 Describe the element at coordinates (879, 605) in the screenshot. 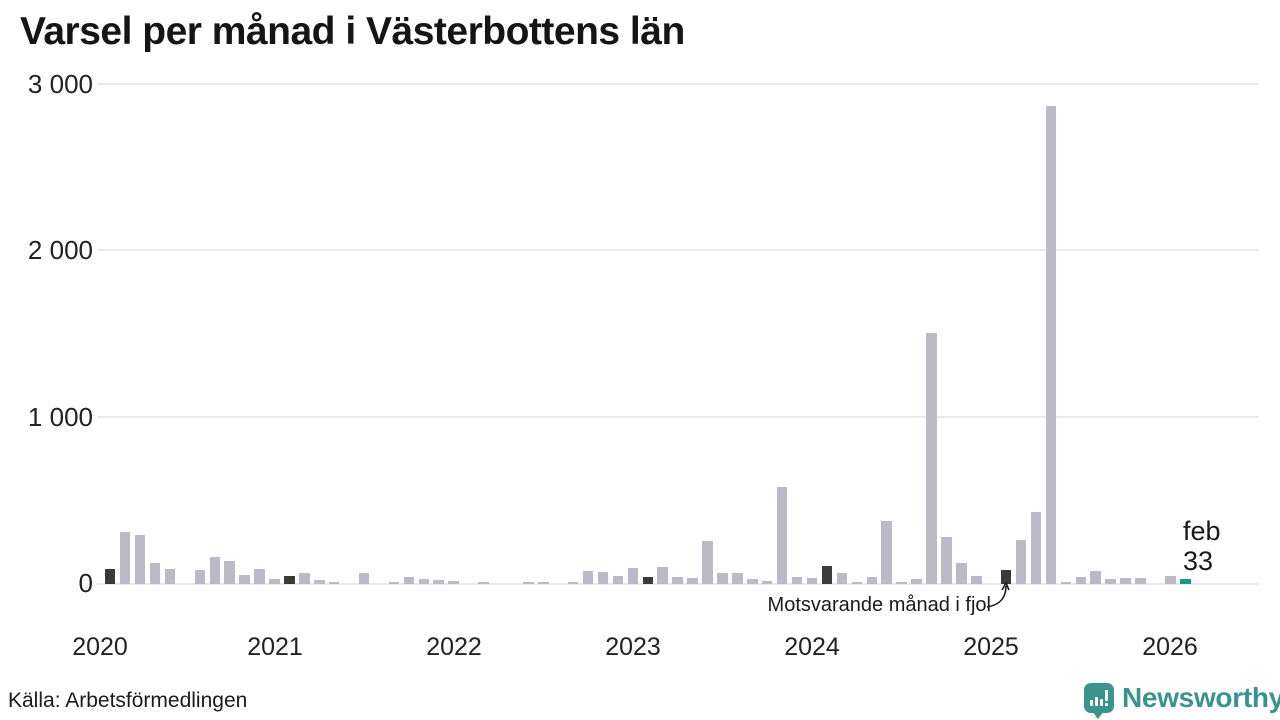

I see `comparison-annotation: Motsvarande månad i fjol` at that location.